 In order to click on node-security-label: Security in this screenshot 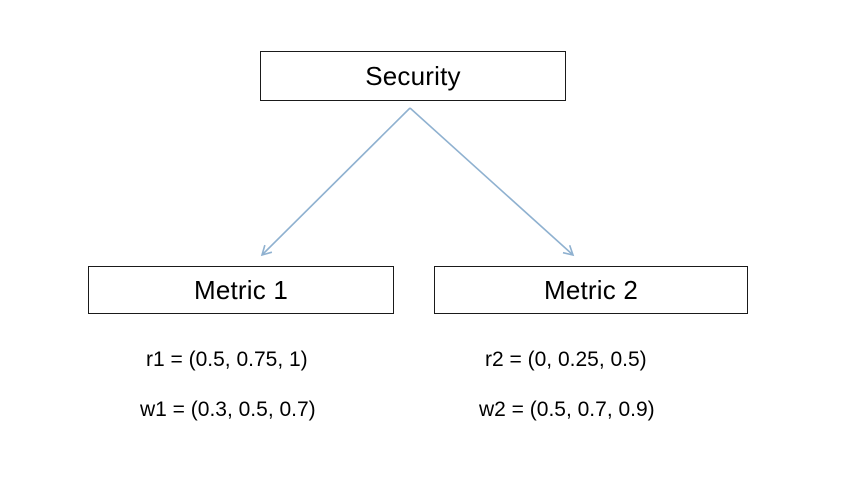, I will do `click(413, 75)`.